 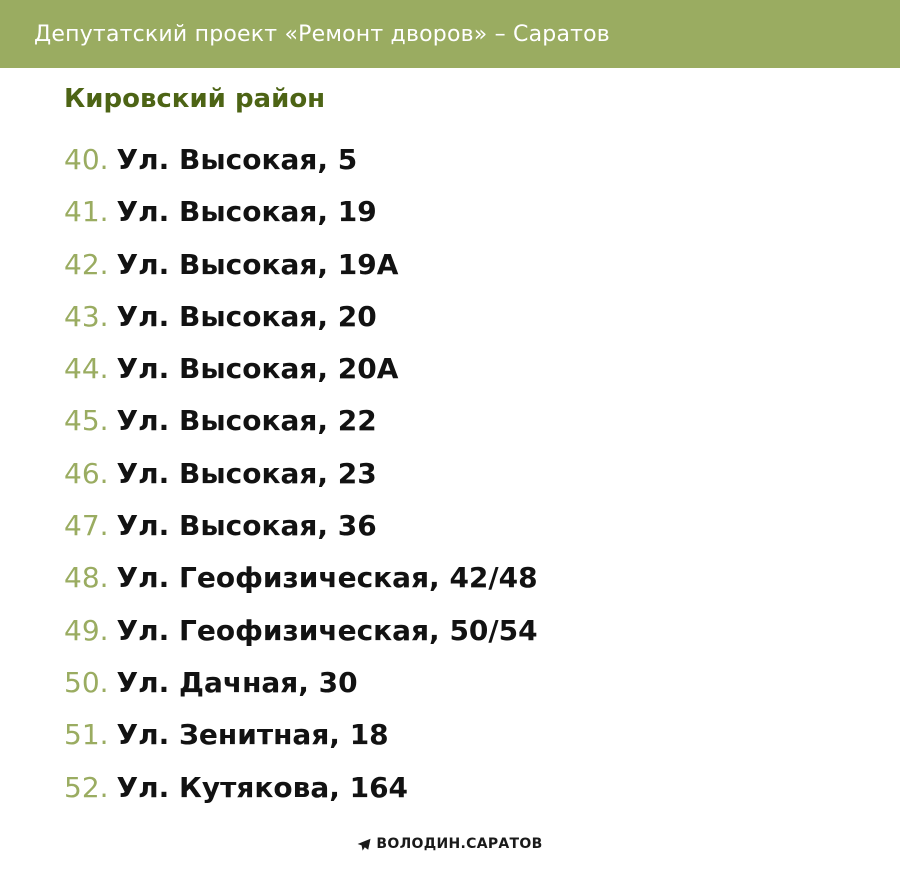 I want to click on footer-label: ВОЛОДИН.САРАТОВ, so click(x=459, y=844).